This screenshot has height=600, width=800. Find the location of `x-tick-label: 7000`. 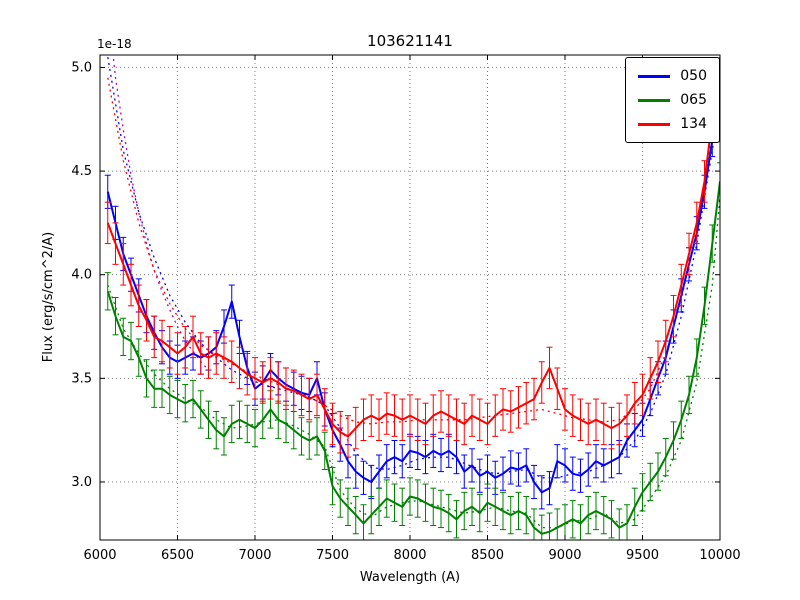

x-tick-label: 7000 is located at coordinates (254, 555).